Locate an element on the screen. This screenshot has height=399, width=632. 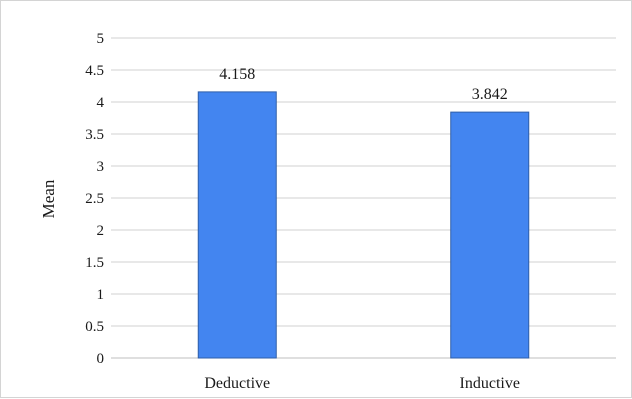
data-label-deductive: 4.158 is located at coordinates (237, 74).